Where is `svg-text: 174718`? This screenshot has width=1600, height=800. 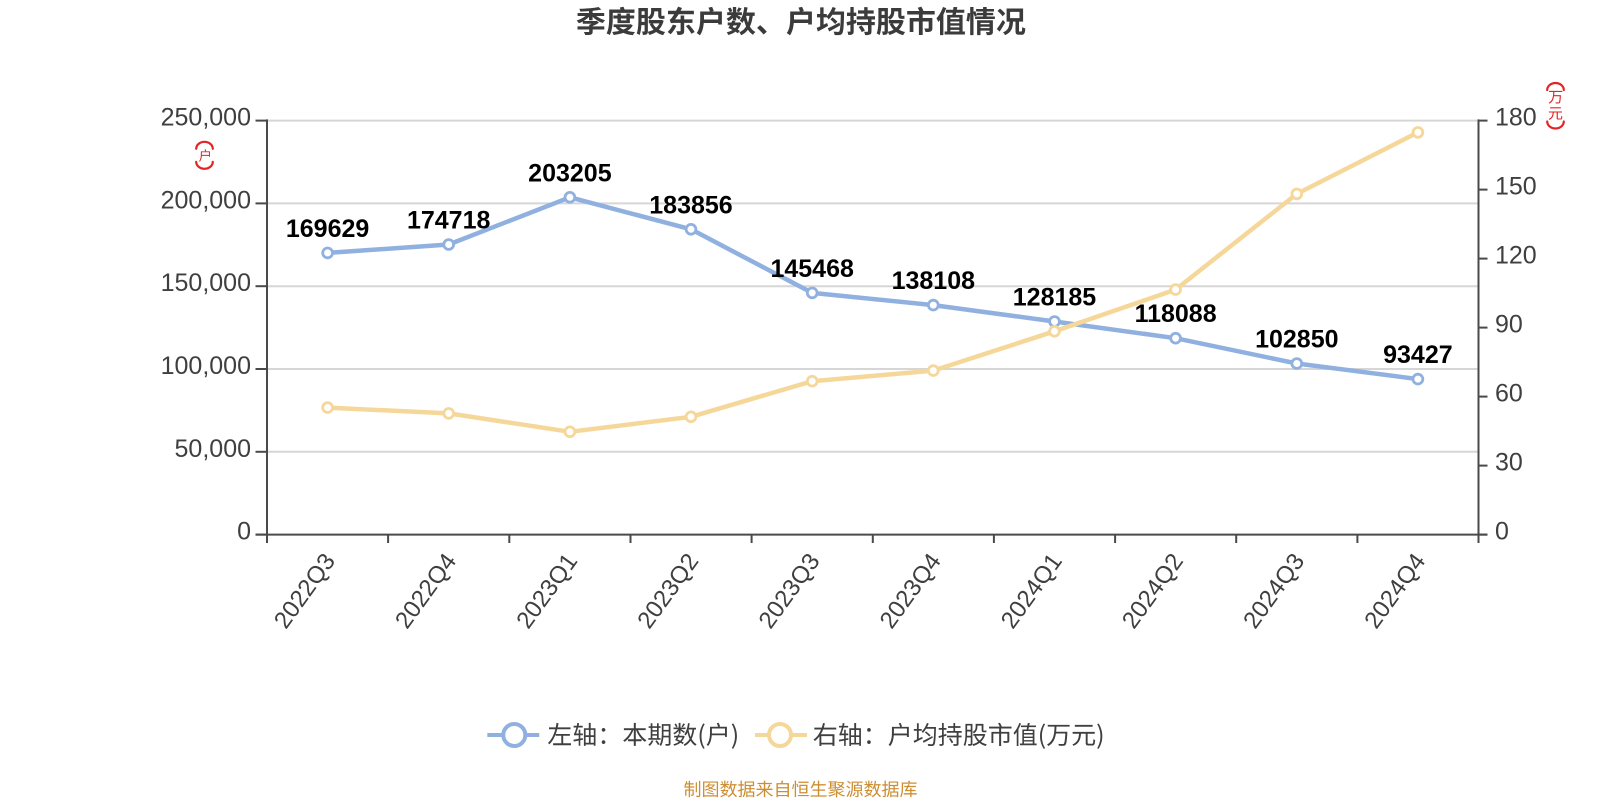 svg-text: 174718 is located at coordinates (449, 221).